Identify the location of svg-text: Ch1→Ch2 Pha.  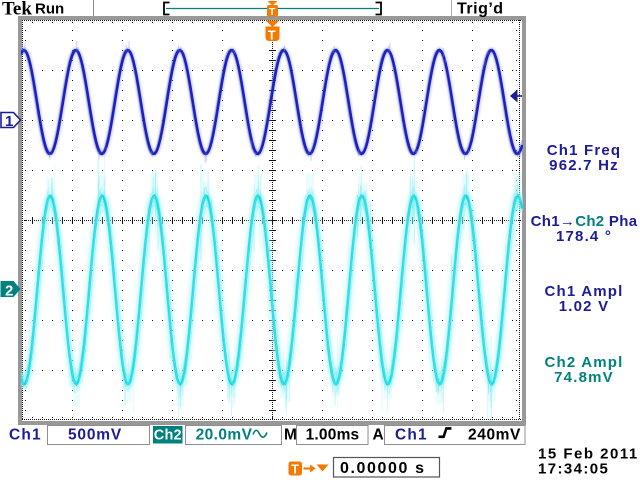
(584, 221).